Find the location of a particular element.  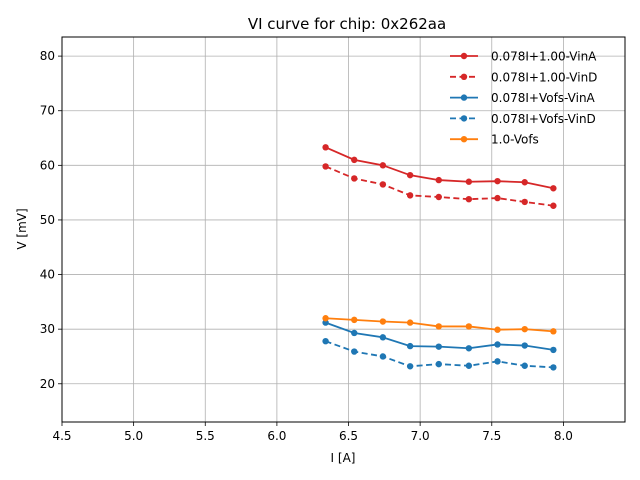

legend-label: 0.078I+Vofs-VinA is located at coordinates (543, 98).